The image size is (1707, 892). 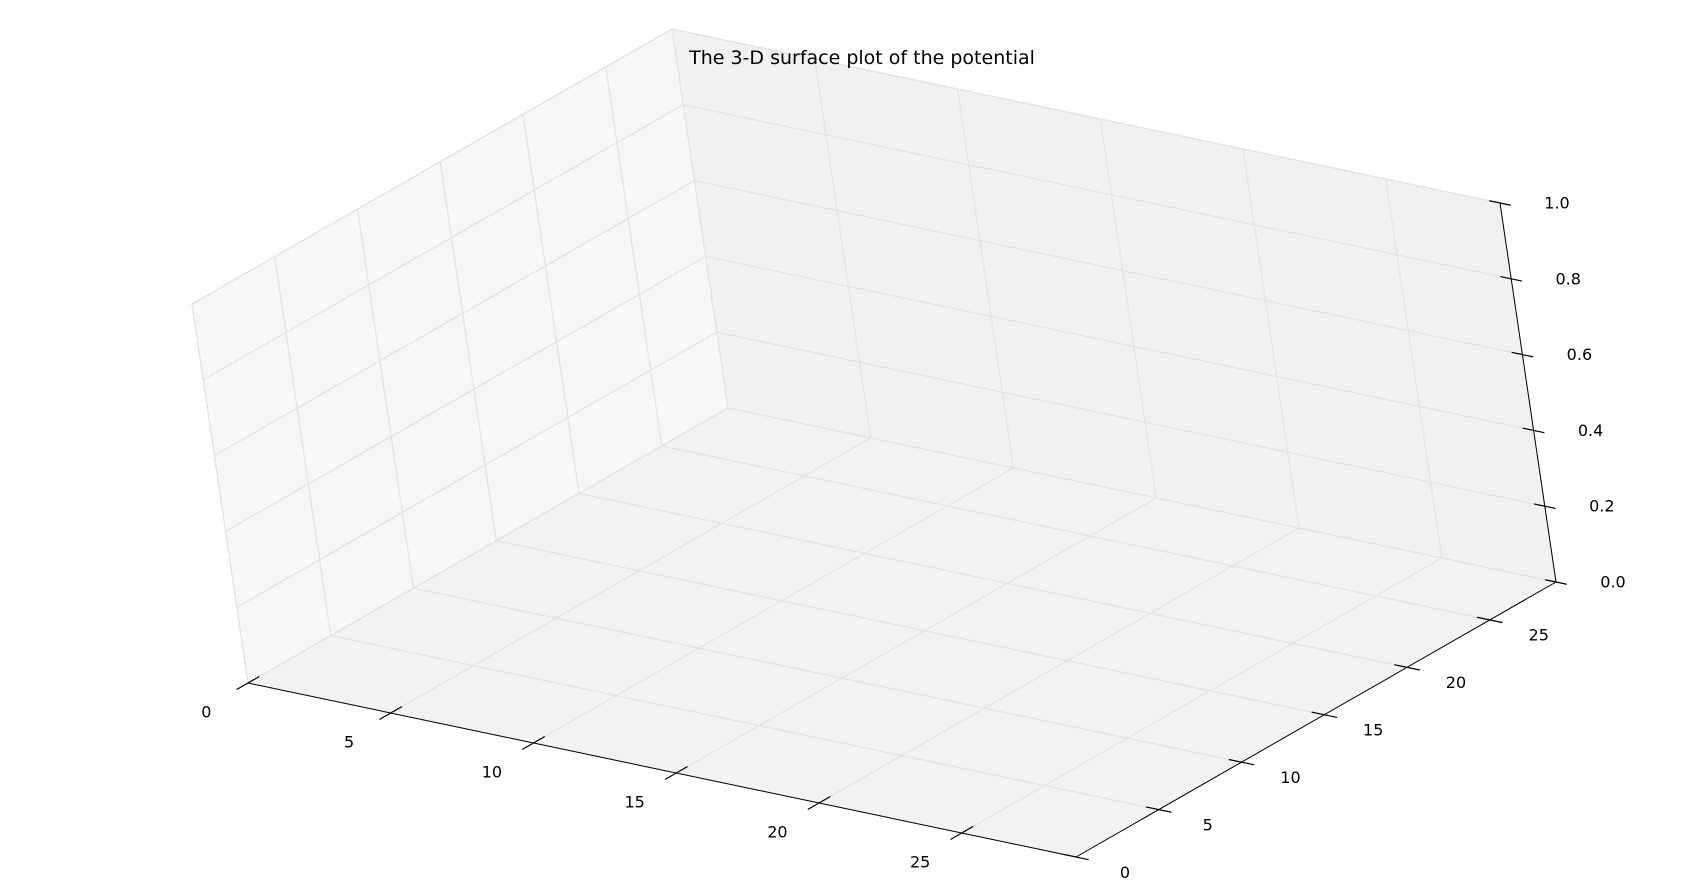 I want to click on y-tick-label: 15, so click(x=1373, y=730).